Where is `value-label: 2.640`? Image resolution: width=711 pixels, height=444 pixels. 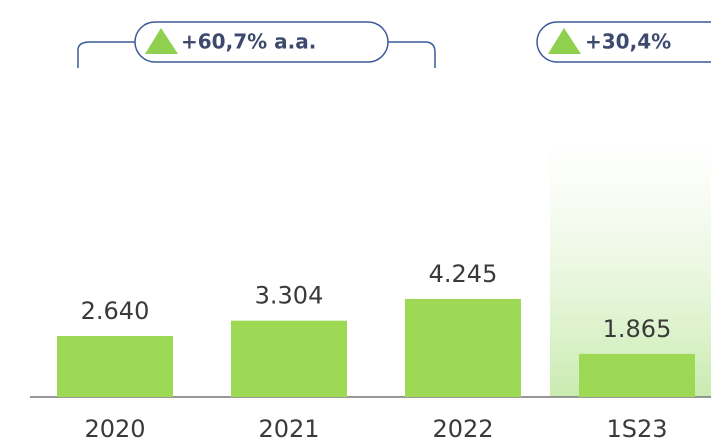 value-label: 2.640 is located at coordinates (115, 311).